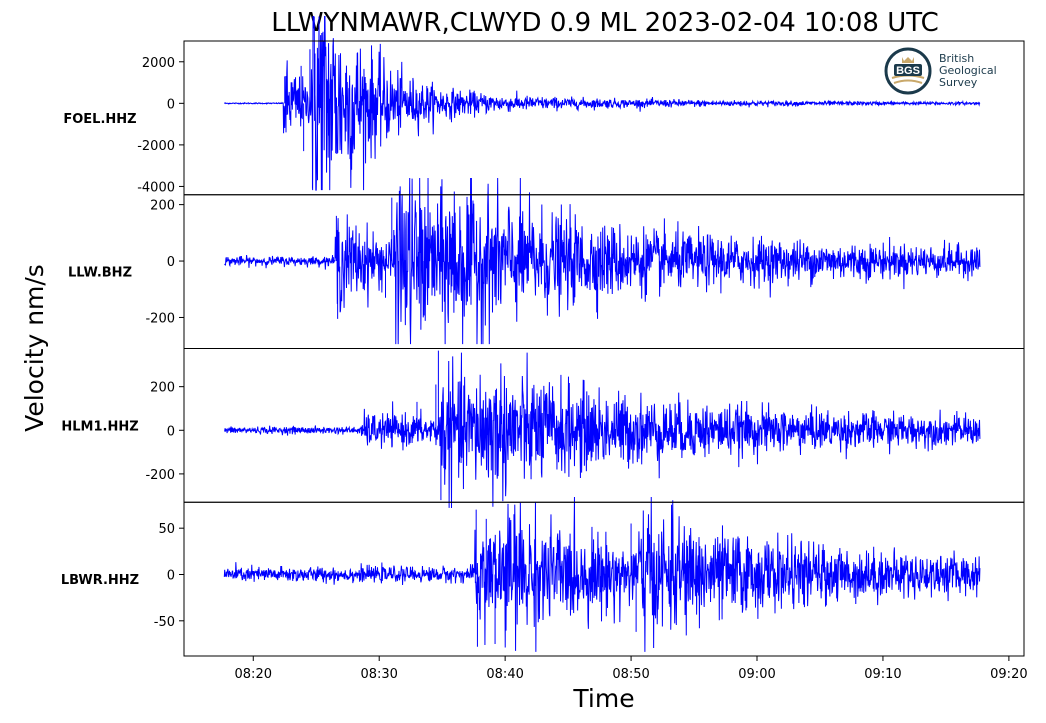  What do you see at coordinates (100, 580) in the screenshot?
I see `station-label: LBWR.HHZ` at bounding box center [100, 580].